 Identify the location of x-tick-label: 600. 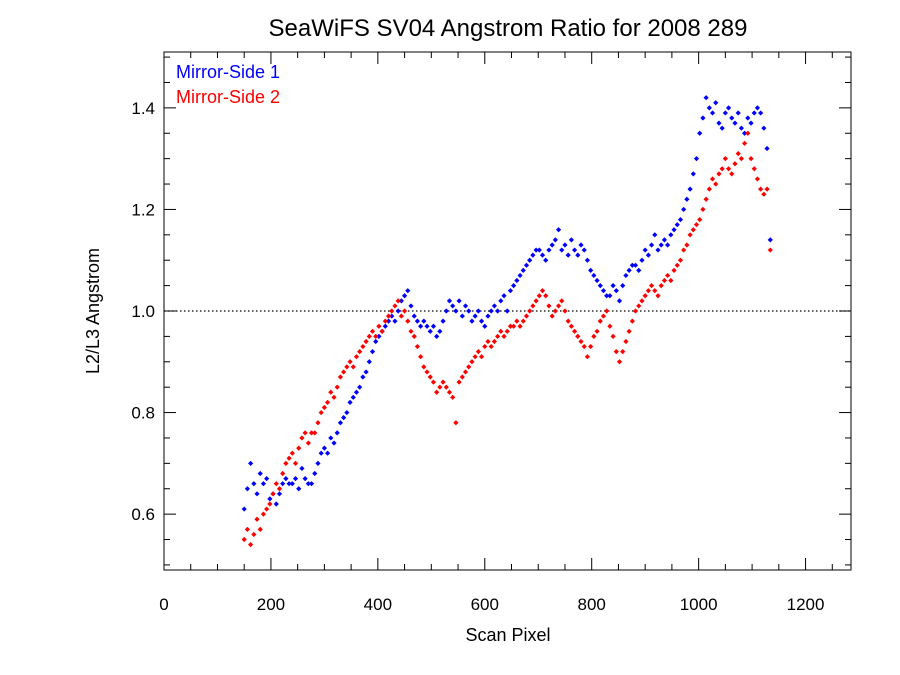
(485, 604).